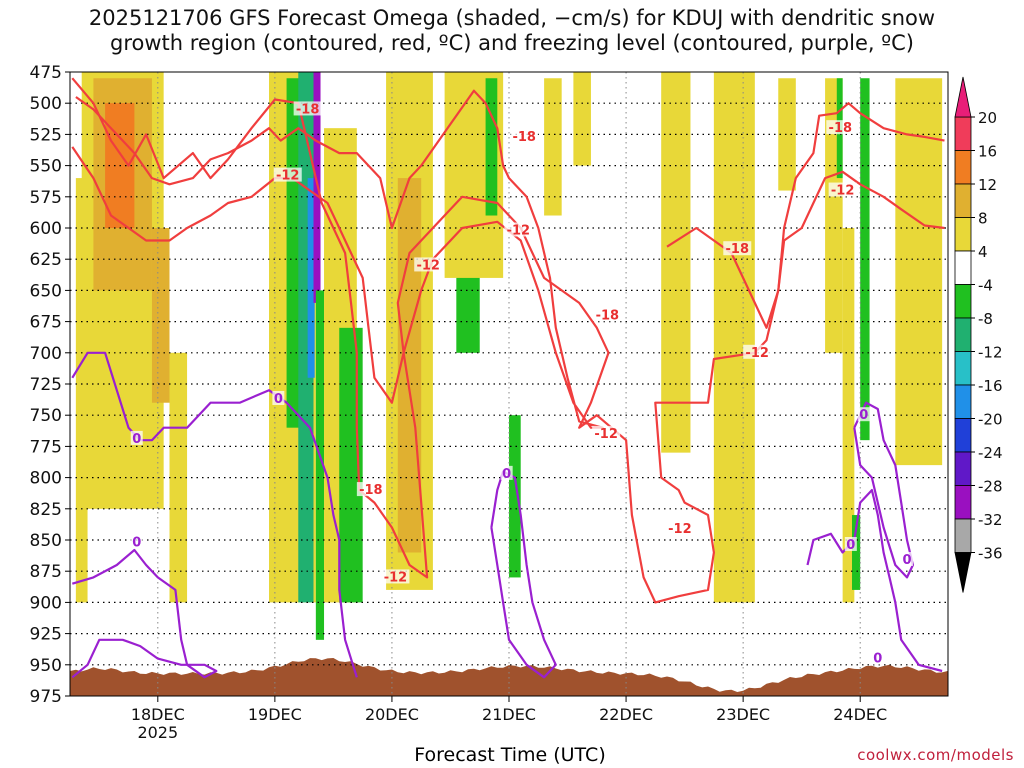 The image size is (1024, 768). I want to click on colorbar-label: 4, so click(983, 252).